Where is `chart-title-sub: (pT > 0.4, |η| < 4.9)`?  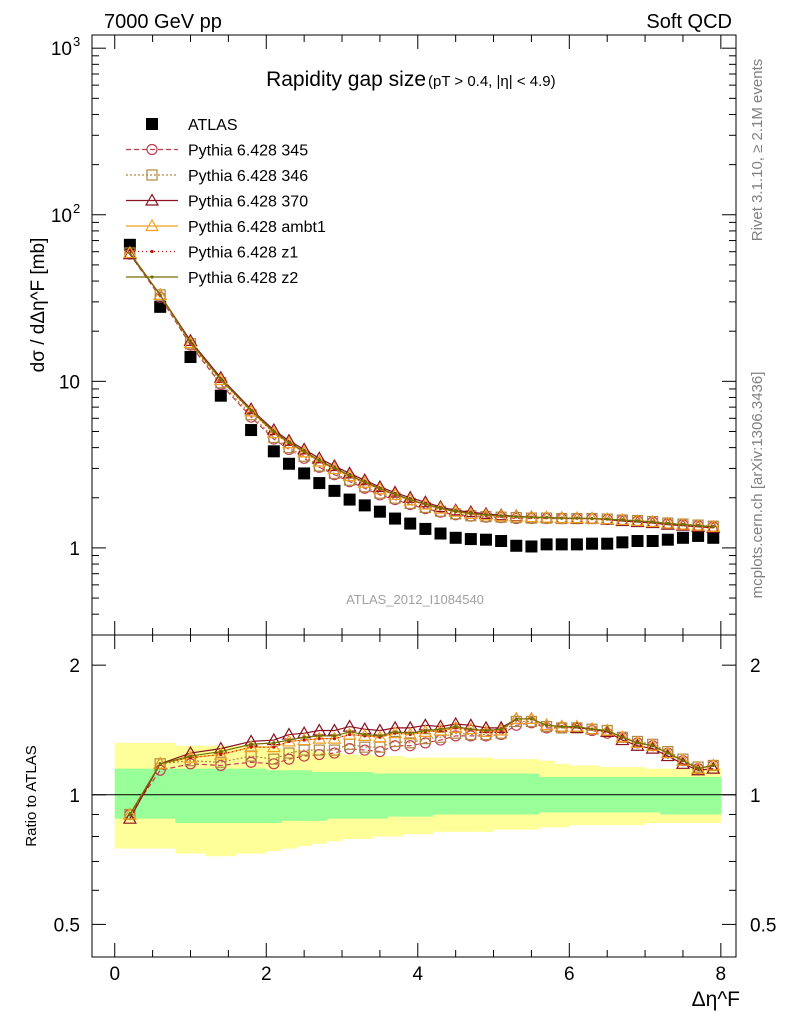 chart-title-sub: (pT > 0.4, |η| < 4.9) is located at coordinates (492, 81).